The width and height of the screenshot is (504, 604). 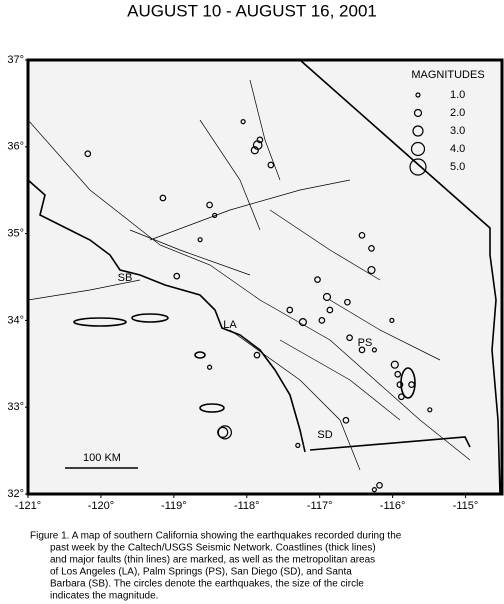 I want to click on chart-title: AUGUST 10 - AUGUST 16, 2001, so click(x=252, y=10).